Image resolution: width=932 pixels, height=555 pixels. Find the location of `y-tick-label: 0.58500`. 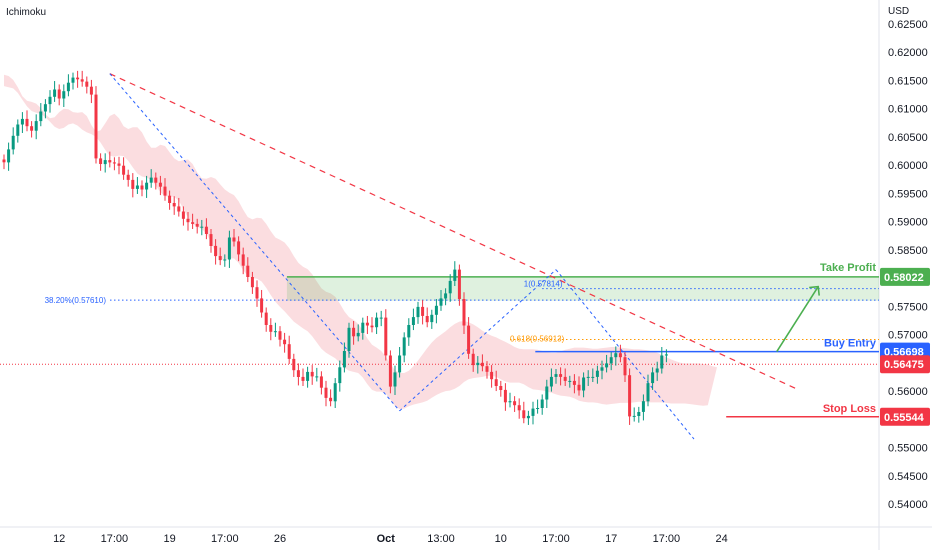

y-tick-label: 0.58500 is located at coordinates (908, 251).